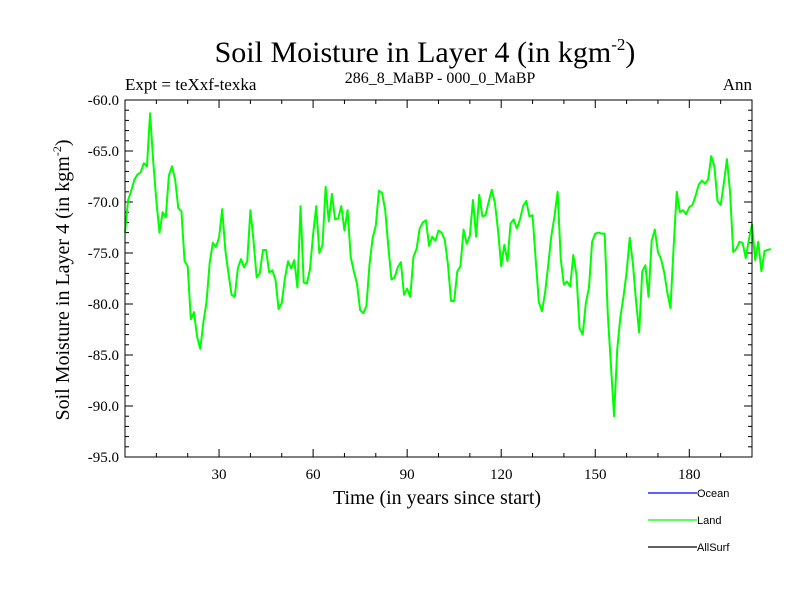 The image size is (800, 600). What do you see at coordinates (62, 279) in the screenshot?
I see `y-axis-label: Soil Moisture in Layer 4 (in kgm-2)` at bounding box center [62, 279].